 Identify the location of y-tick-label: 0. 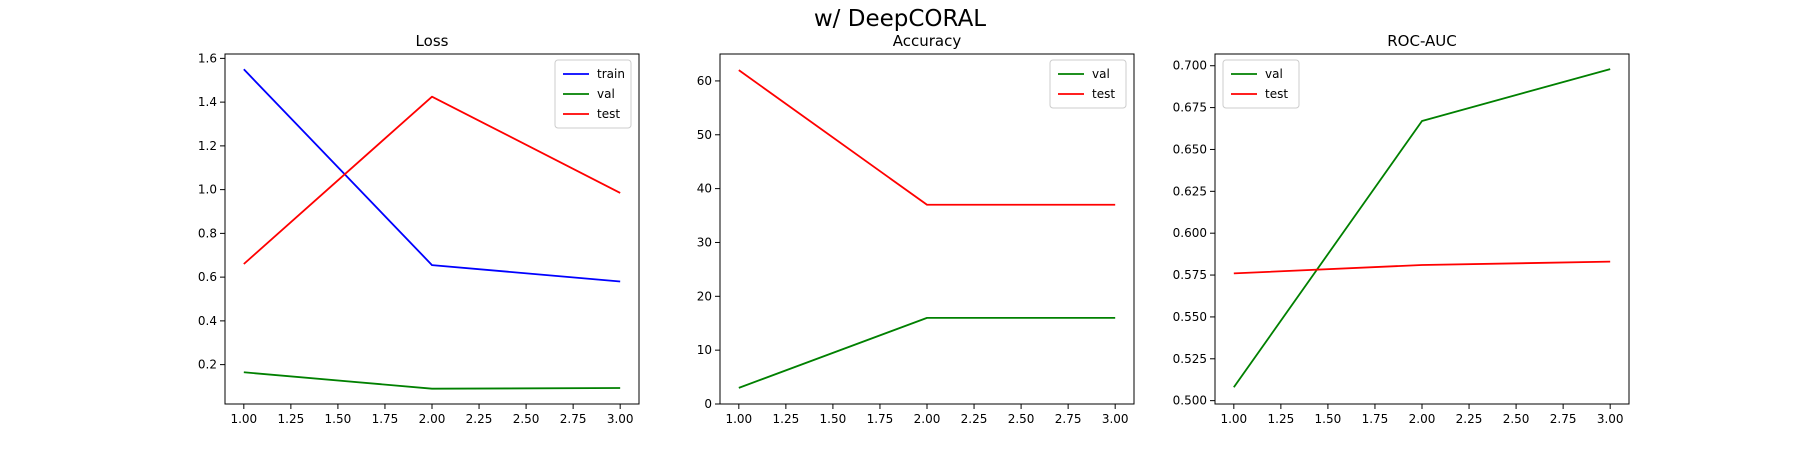
(708, 404).